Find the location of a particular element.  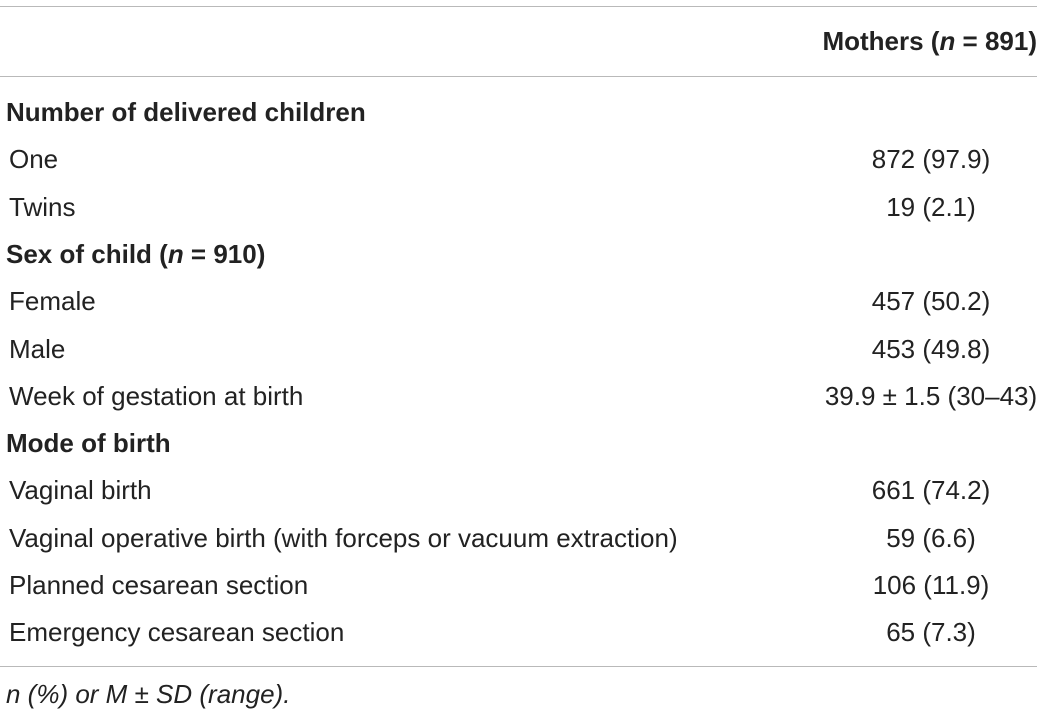

table-row: Female 457 (50.2) is located at coordinates (521, 301).